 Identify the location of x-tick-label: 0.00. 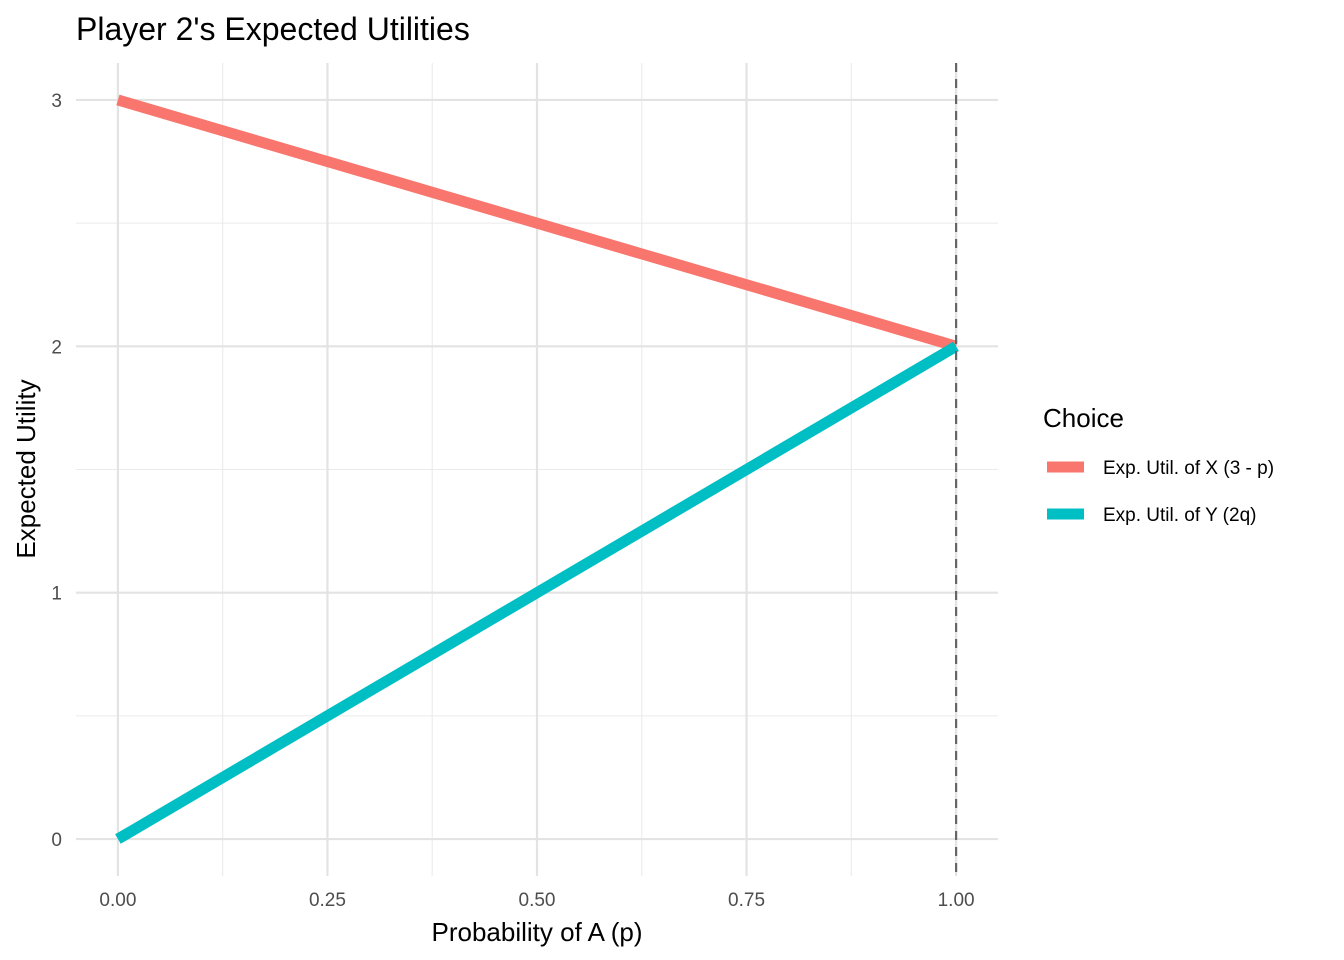
(117, 900).